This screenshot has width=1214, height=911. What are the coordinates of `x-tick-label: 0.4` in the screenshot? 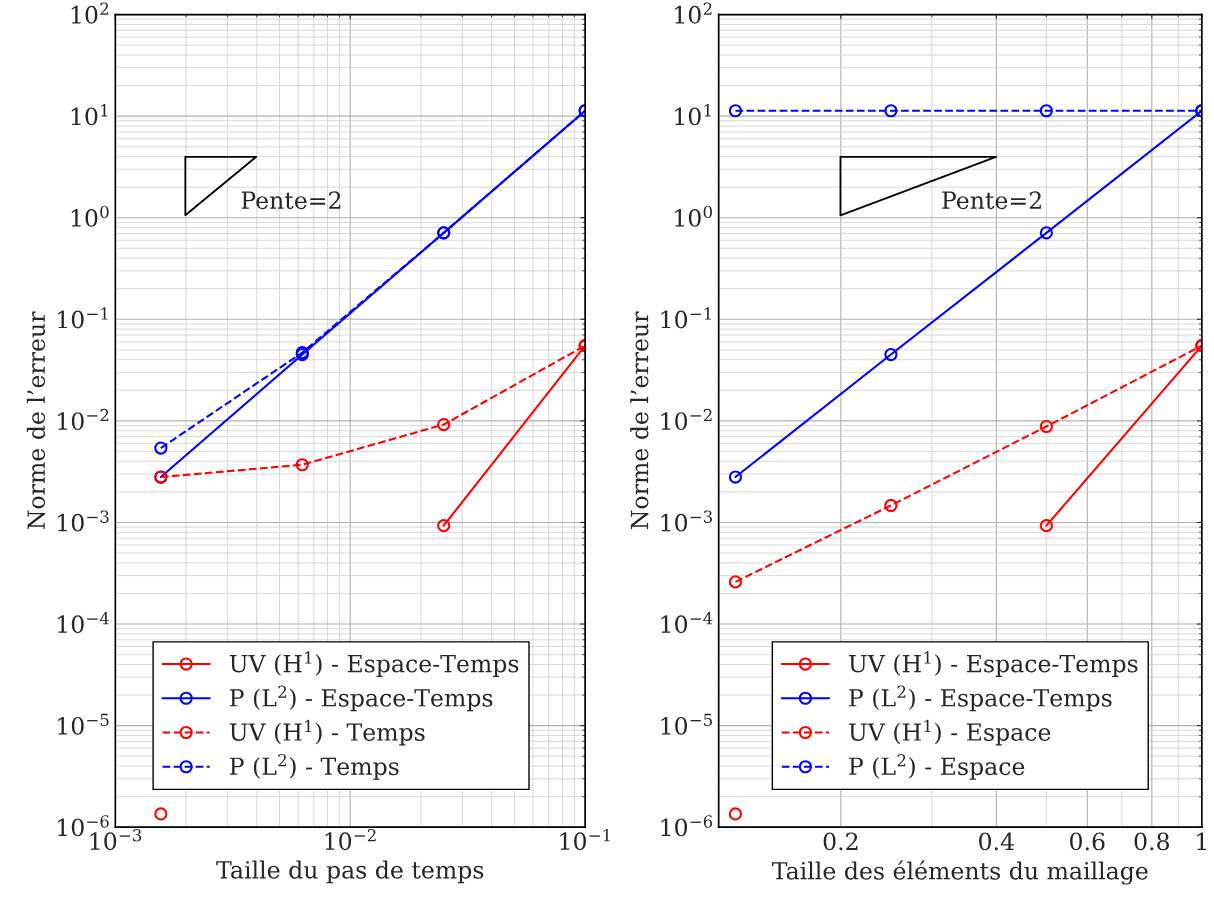 It's located at (996, 841).